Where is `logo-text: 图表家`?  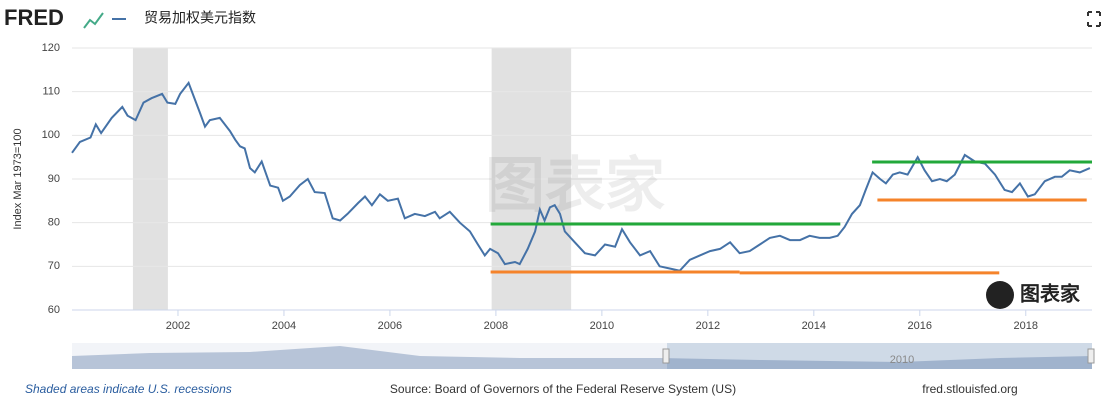
logo-text: 图表家 is located at coordinates (1050, 293).